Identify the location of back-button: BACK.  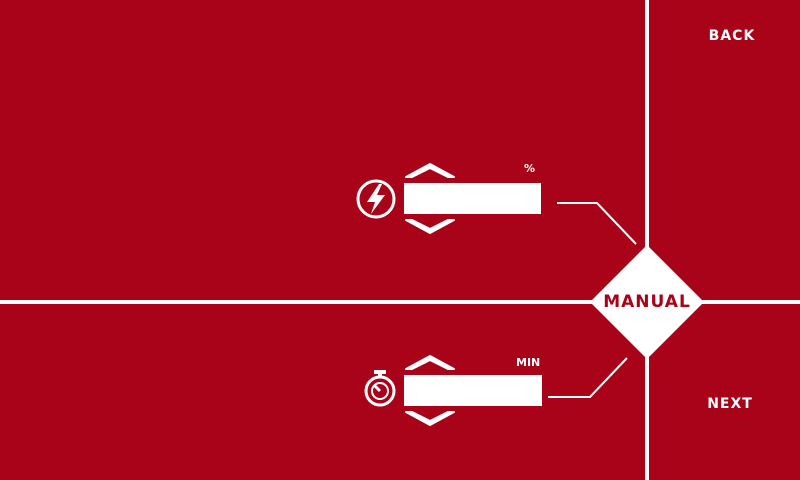
(732, 36).